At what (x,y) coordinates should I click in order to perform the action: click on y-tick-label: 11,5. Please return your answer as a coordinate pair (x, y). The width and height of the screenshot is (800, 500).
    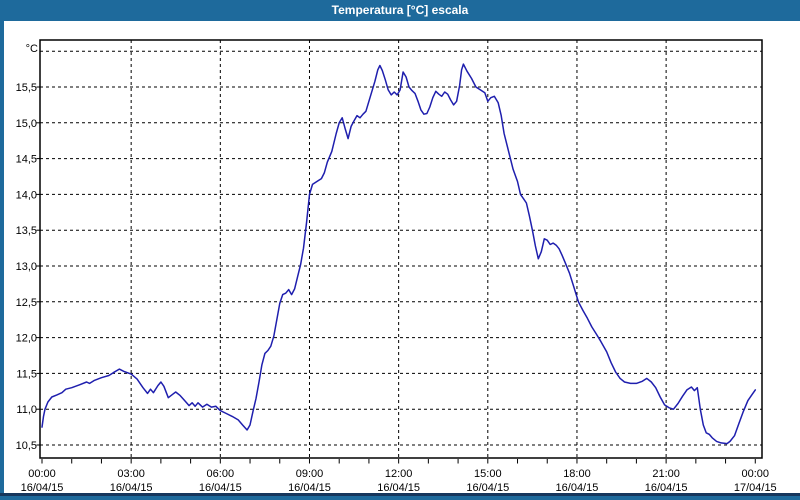
    Looking at the image, I should click on (26, 374).